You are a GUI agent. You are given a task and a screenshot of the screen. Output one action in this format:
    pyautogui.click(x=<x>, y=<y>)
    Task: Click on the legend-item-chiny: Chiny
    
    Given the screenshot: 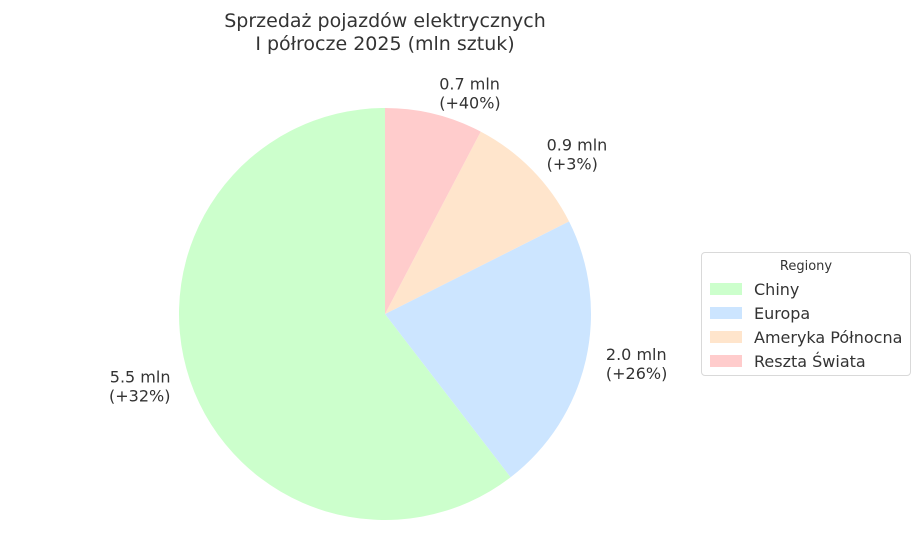 What is the action you would take?
    pyautogui.click(x=754, y=289)
    